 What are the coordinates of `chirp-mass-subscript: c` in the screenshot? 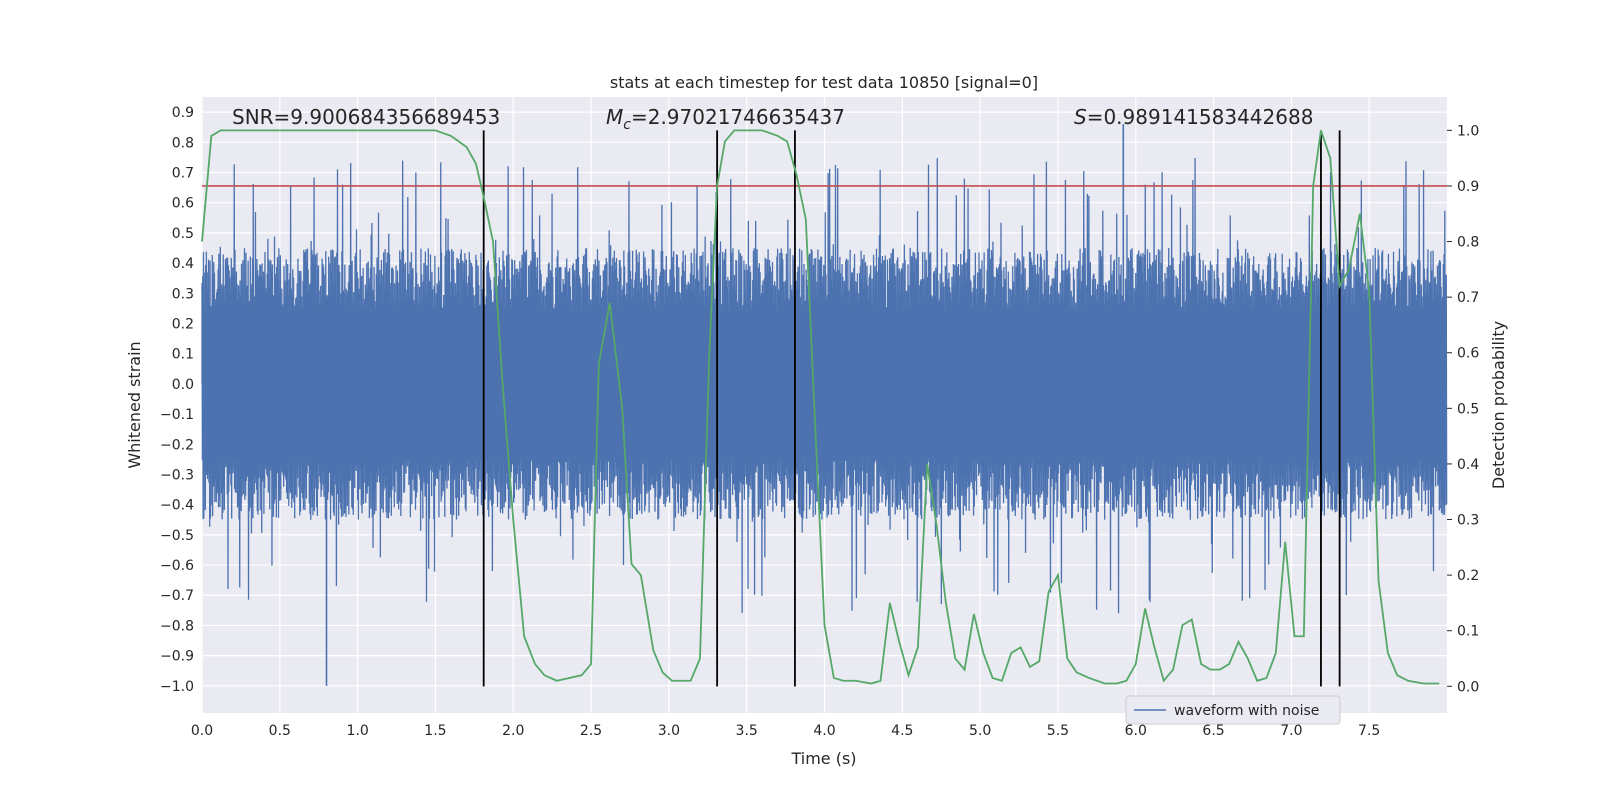 It's located at (627, 125).